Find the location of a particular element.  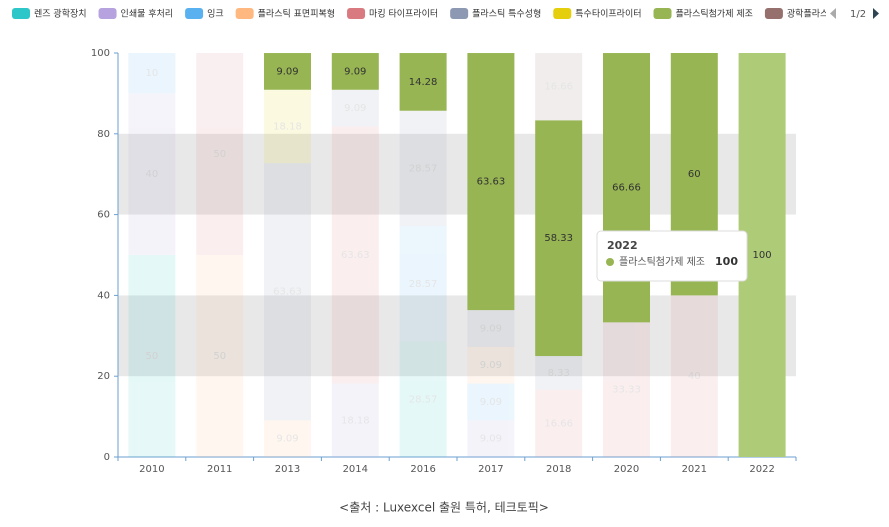

legend-label: 잉크 is located at coordinates (215, 14).